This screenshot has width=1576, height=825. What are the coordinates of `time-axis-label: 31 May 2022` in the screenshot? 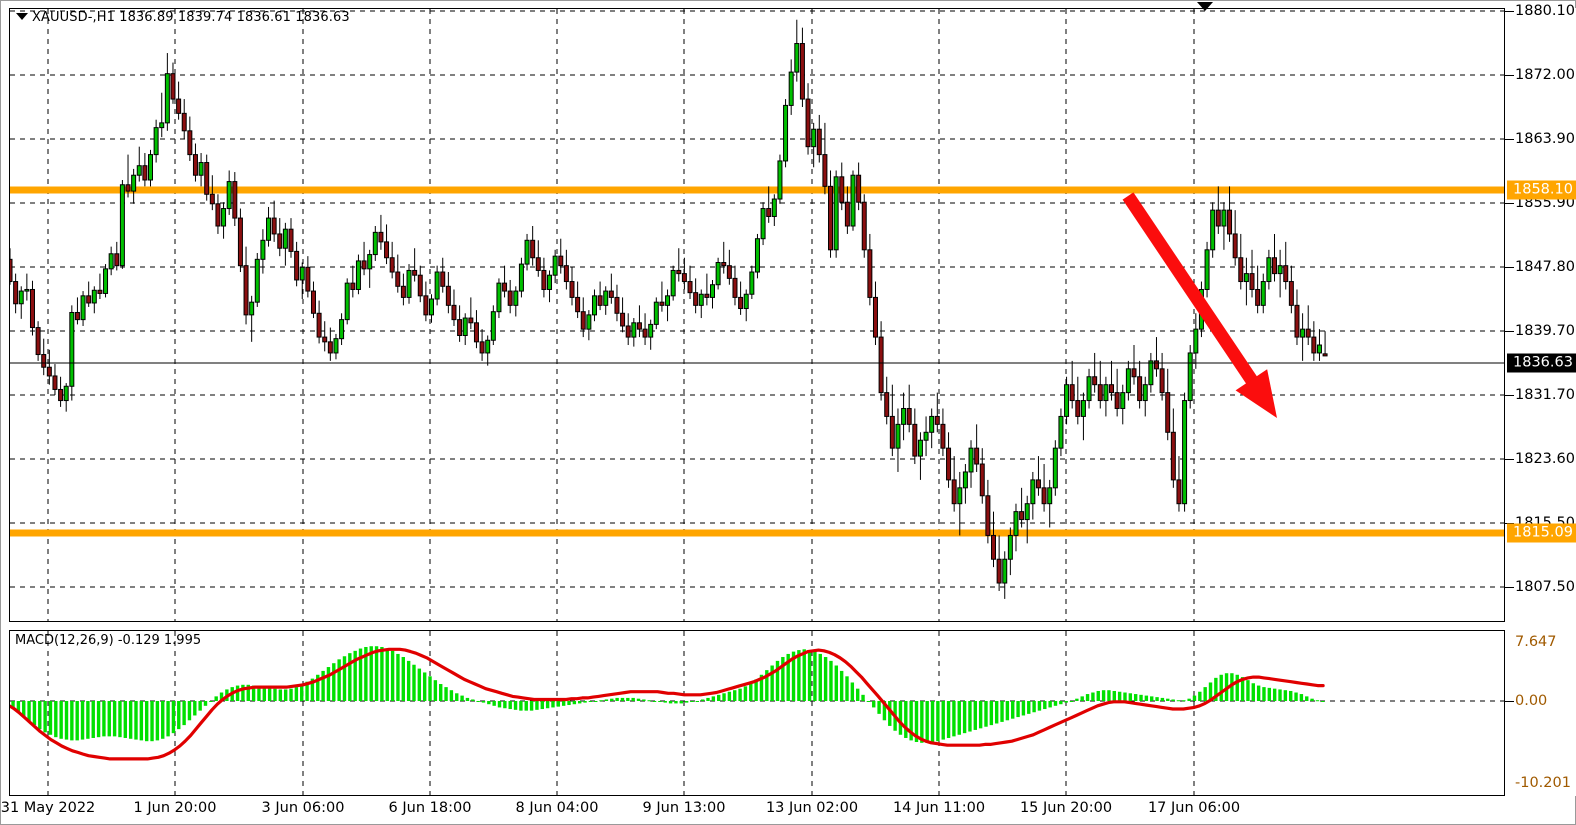 It's located at (48, 808).